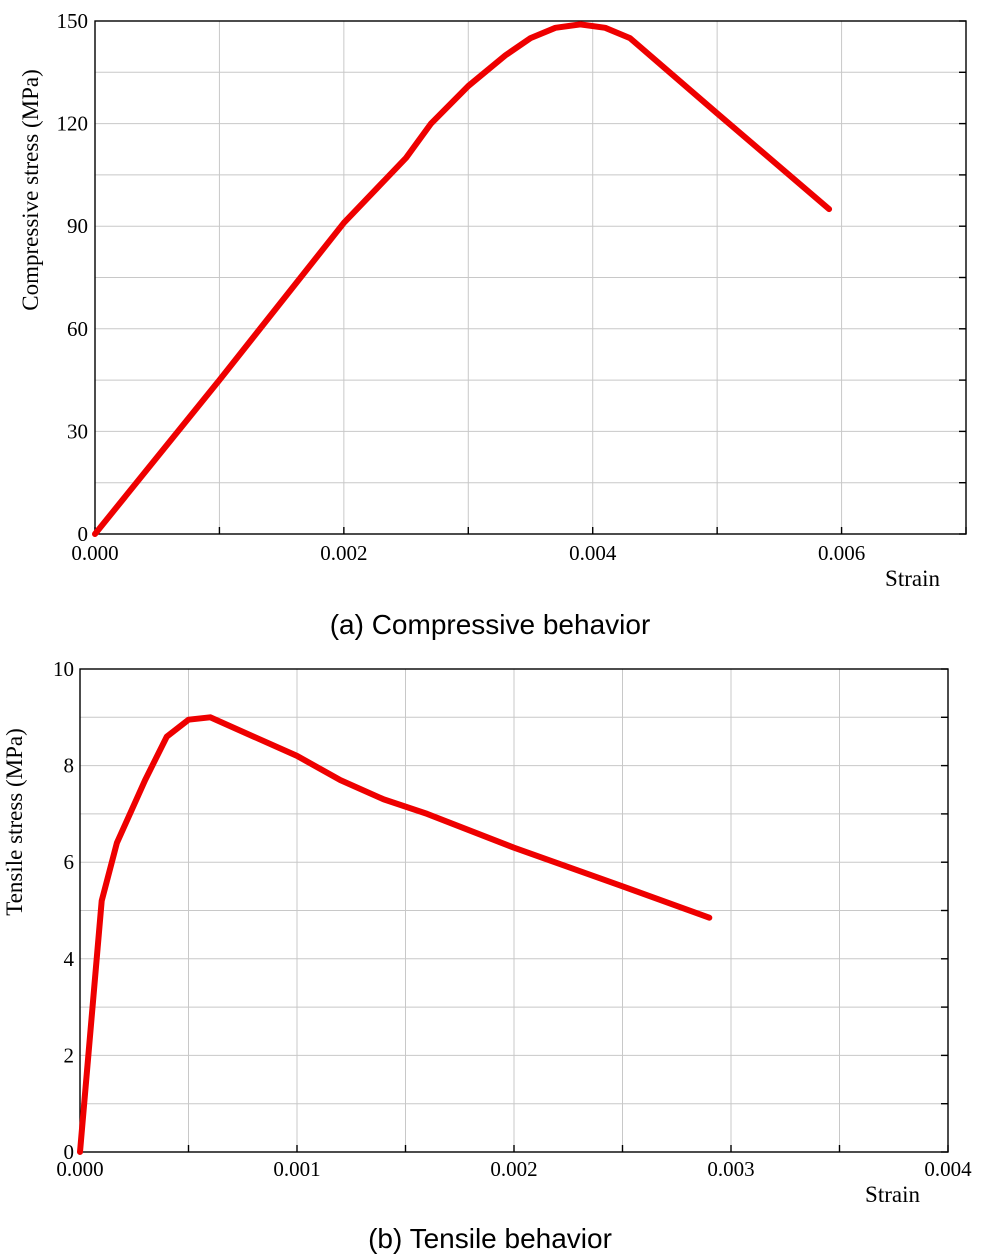  What do you see at coordinates (490, 1238) in the screenshot?
I see `chart-caption-b: (b) Tensile behavior` at bounding box center [490, 1238].